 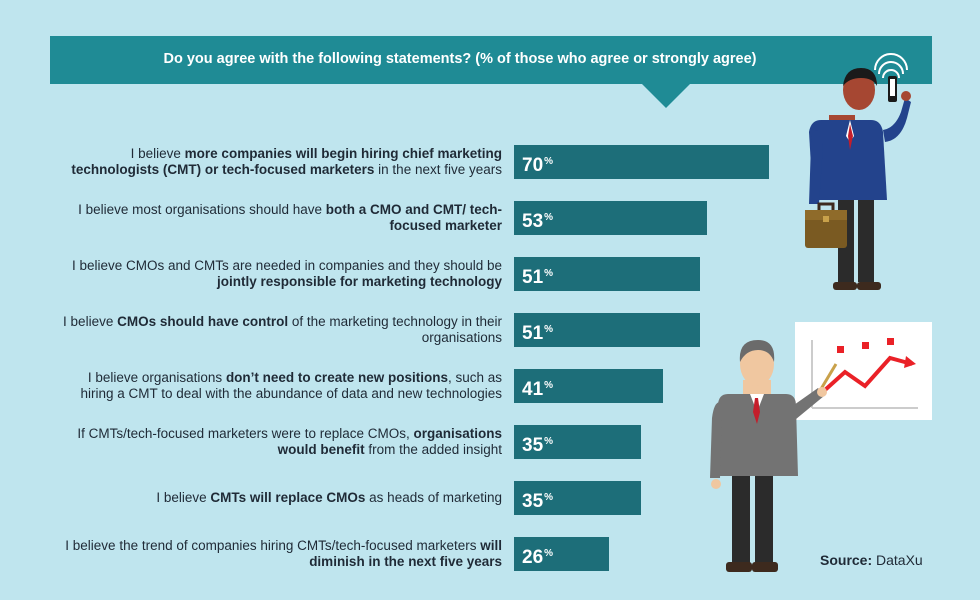 I want to click on source-credit: Source: DataXu, so click(x=871, y=560).